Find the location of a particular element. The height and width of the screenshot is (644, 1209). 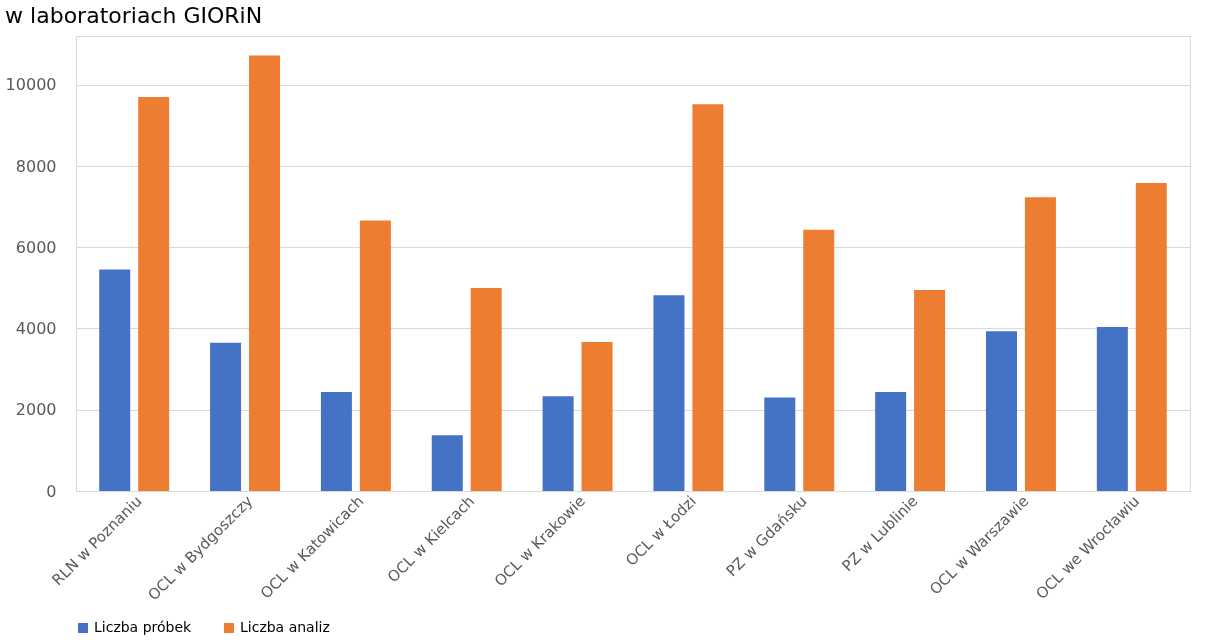

legend-label: Liczba próbek is located at coordinates (143, 627).